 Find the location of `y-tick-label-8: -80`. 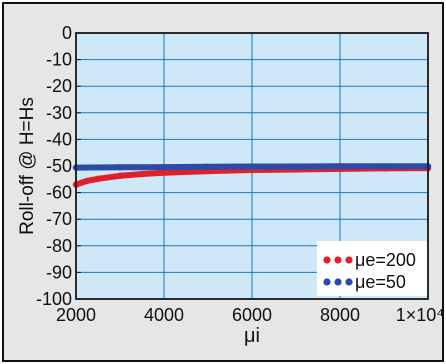

y-tick-label-8: -80 is located at coordinates (59, 246).